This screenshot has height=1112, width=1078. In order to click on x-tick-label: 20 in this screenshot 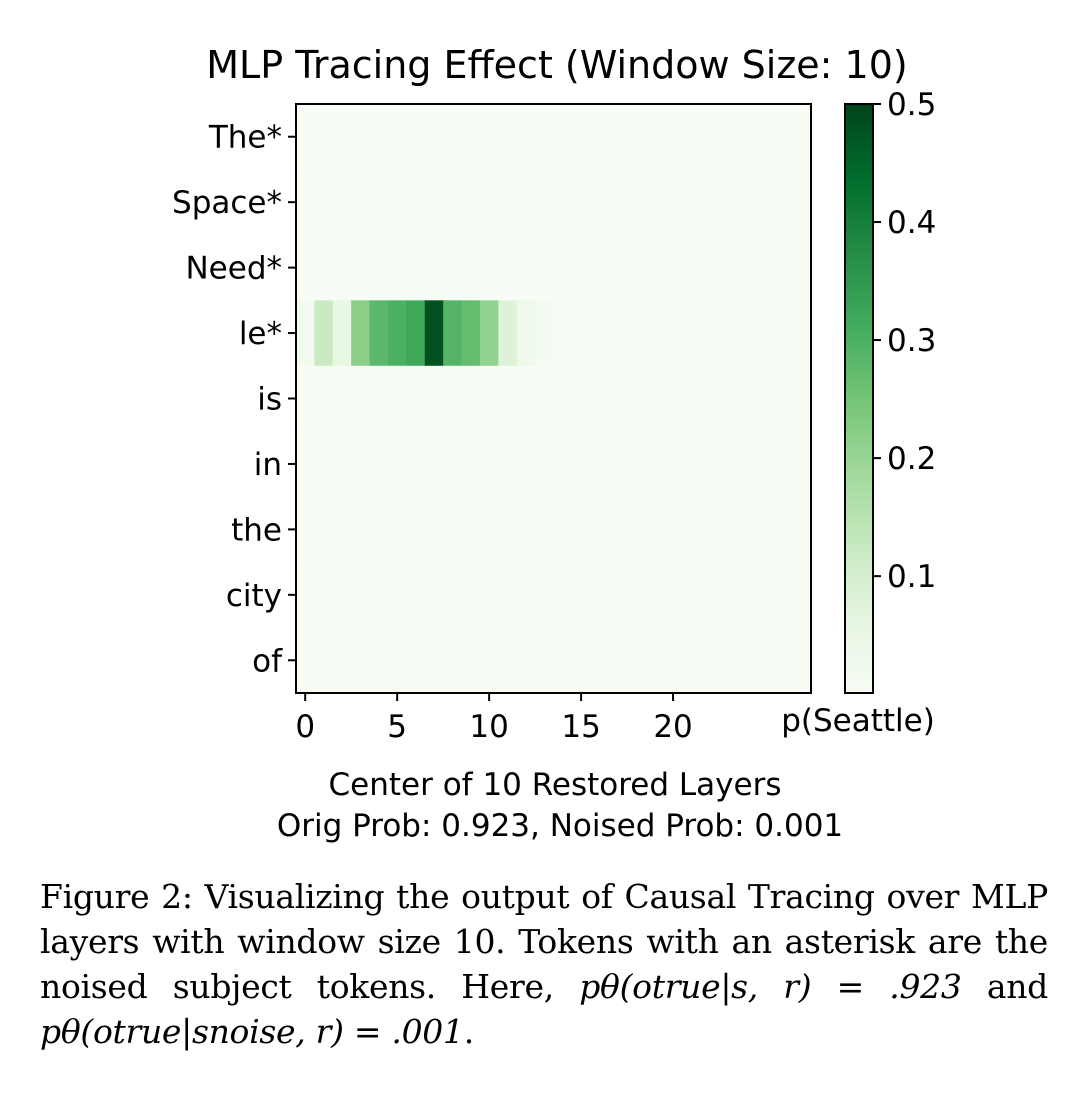, I will do `click(672, 727)`.